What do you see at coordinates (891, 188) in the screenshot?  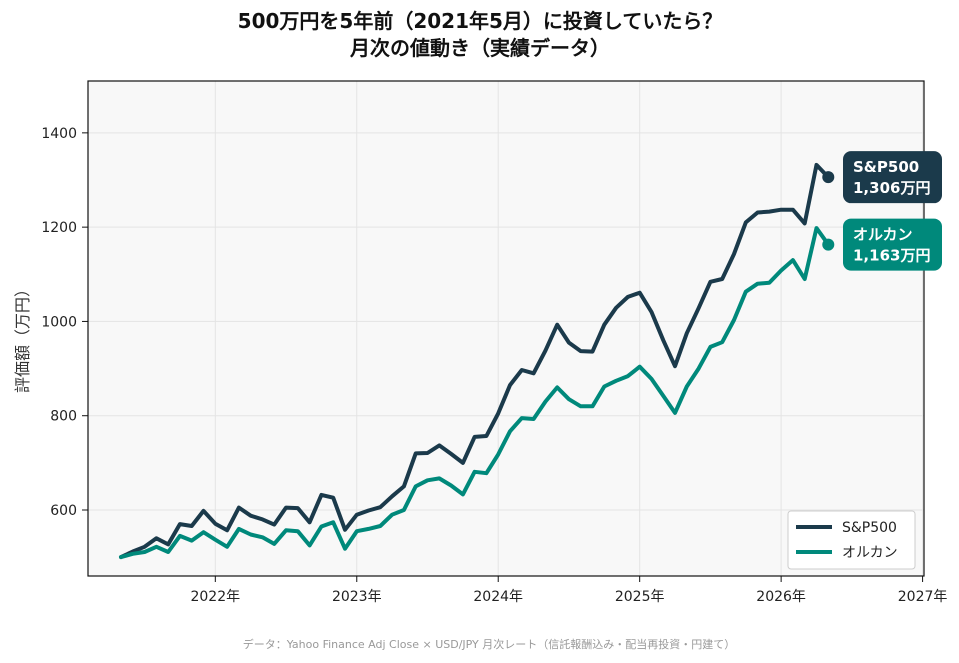 I see `annotation-value-0: 1,306万円` at bounding box center [891, 188].